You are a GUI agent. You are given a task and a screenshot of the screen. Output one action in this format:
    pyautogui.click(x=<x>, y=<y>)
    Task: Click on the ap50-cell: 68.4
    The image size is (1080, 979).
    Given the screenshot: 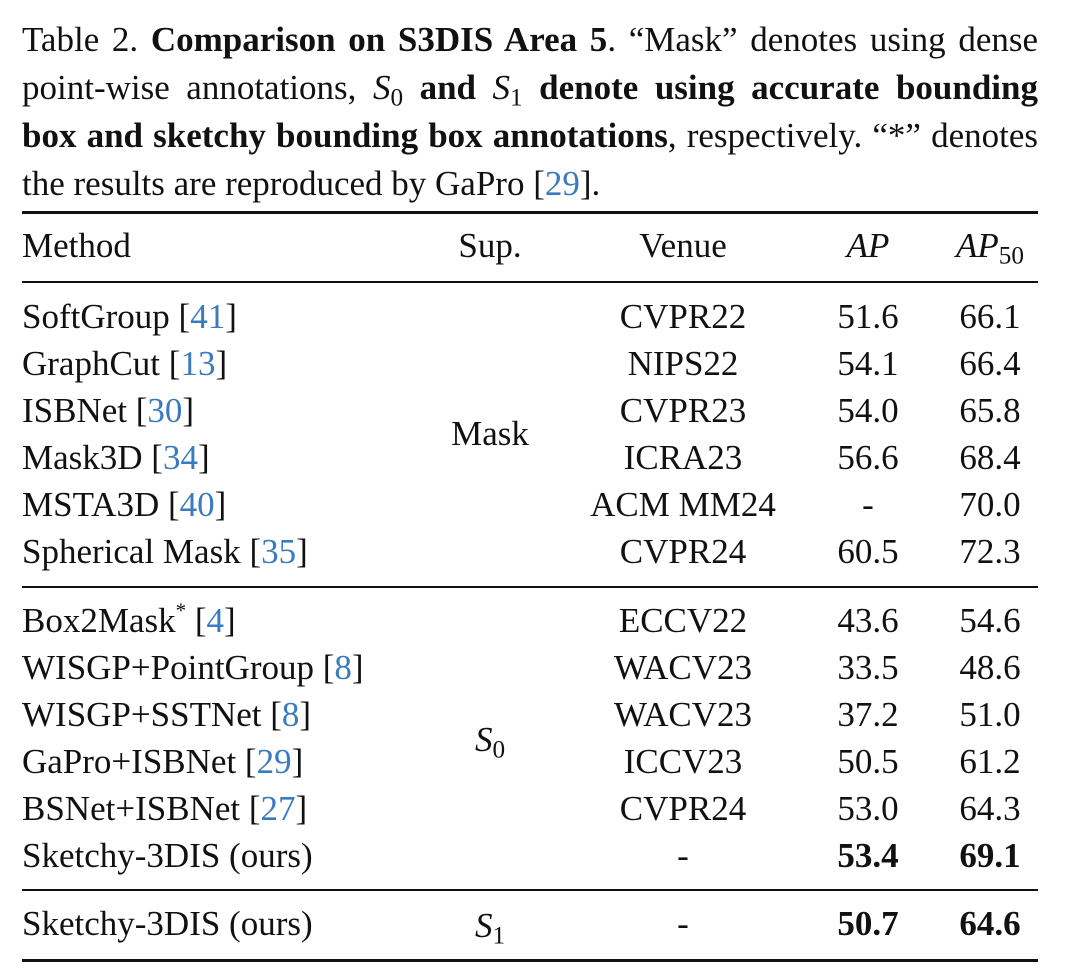 What is the action you would take?
    pyautogui.click(x=990, y=457)
    